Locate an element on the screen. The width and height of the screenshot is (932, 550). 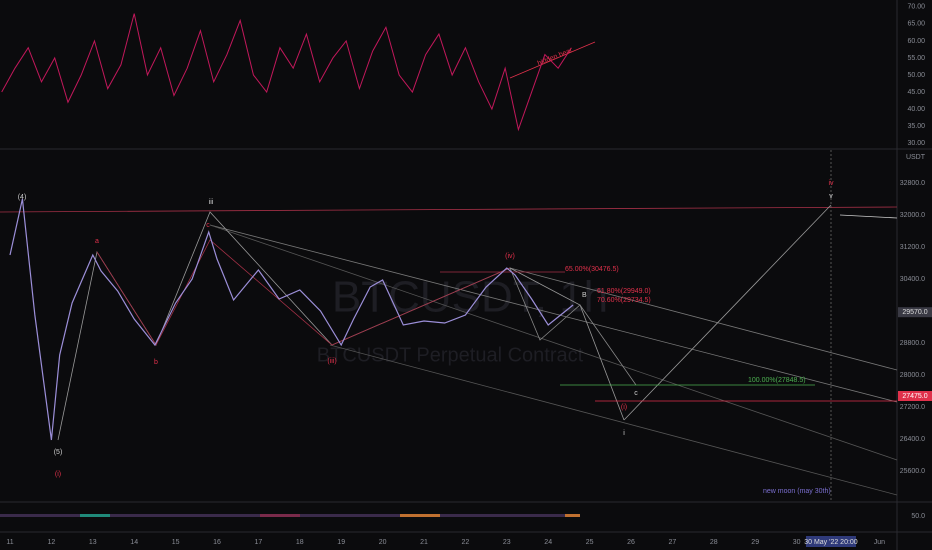
y-tick-label: 70.00 is located at coordinates (916, 7).